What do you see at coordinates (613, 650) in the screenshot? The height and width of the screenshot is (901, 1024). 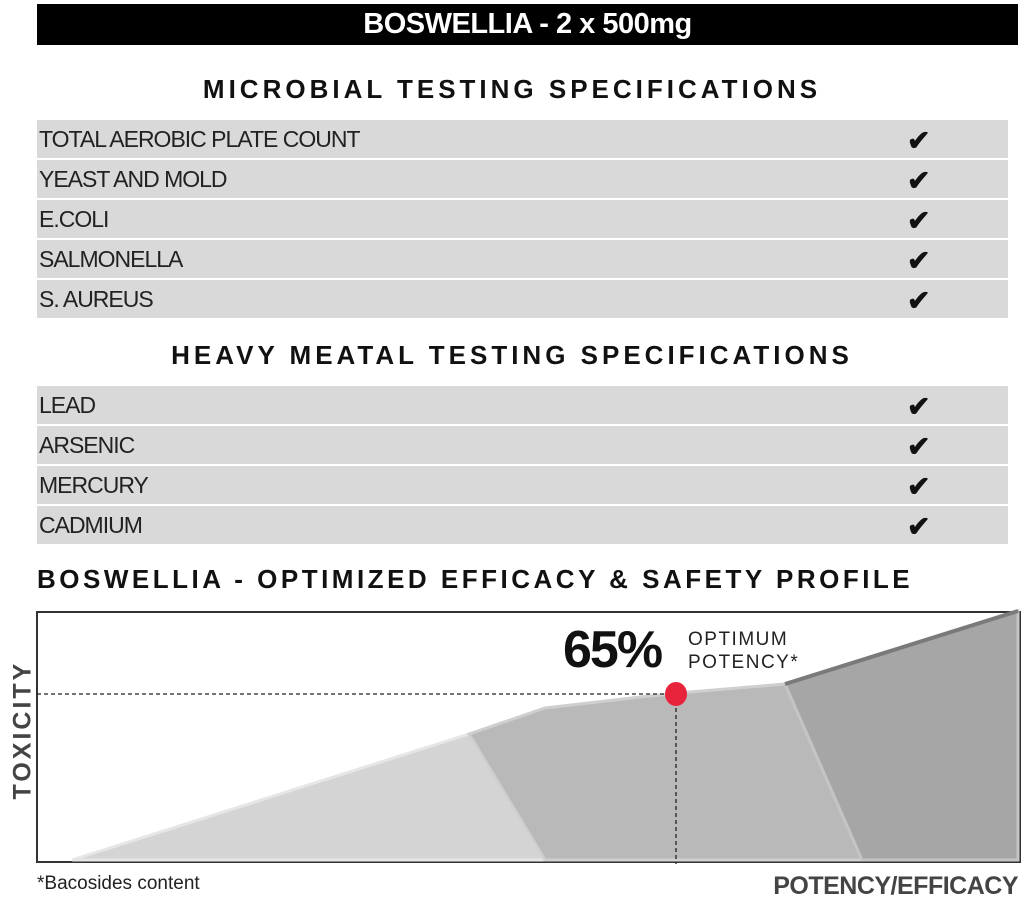 I see `optimum-value: 65%` at bounding box center [613, 650].